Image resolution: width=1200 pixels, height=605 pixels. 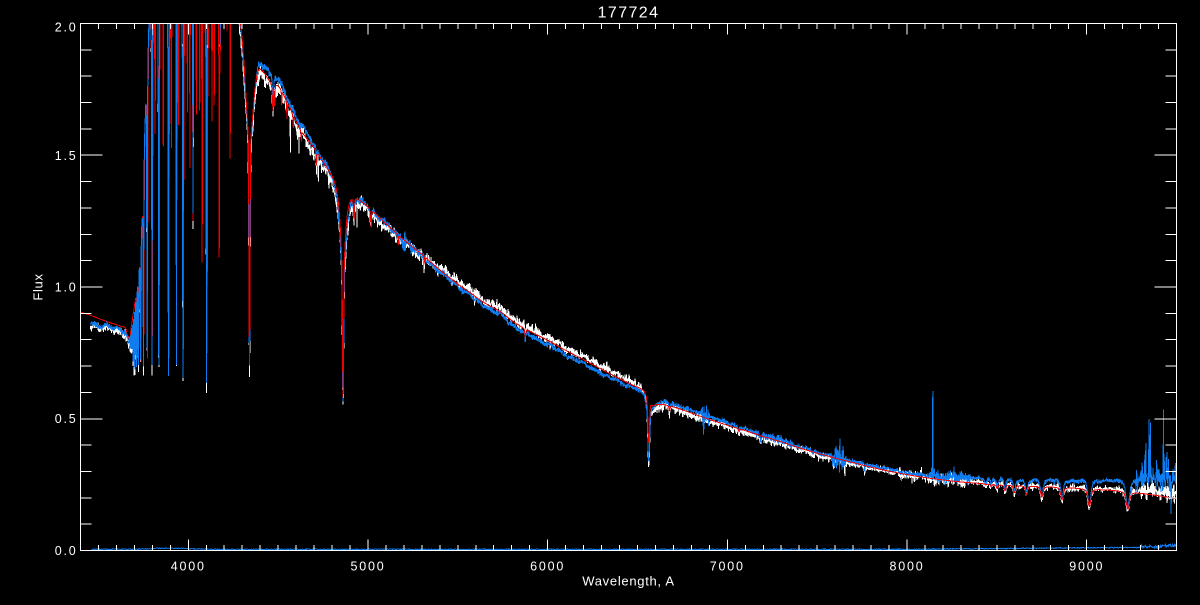 I want to click on svg-text: 6000, so click(x=547, y=567).